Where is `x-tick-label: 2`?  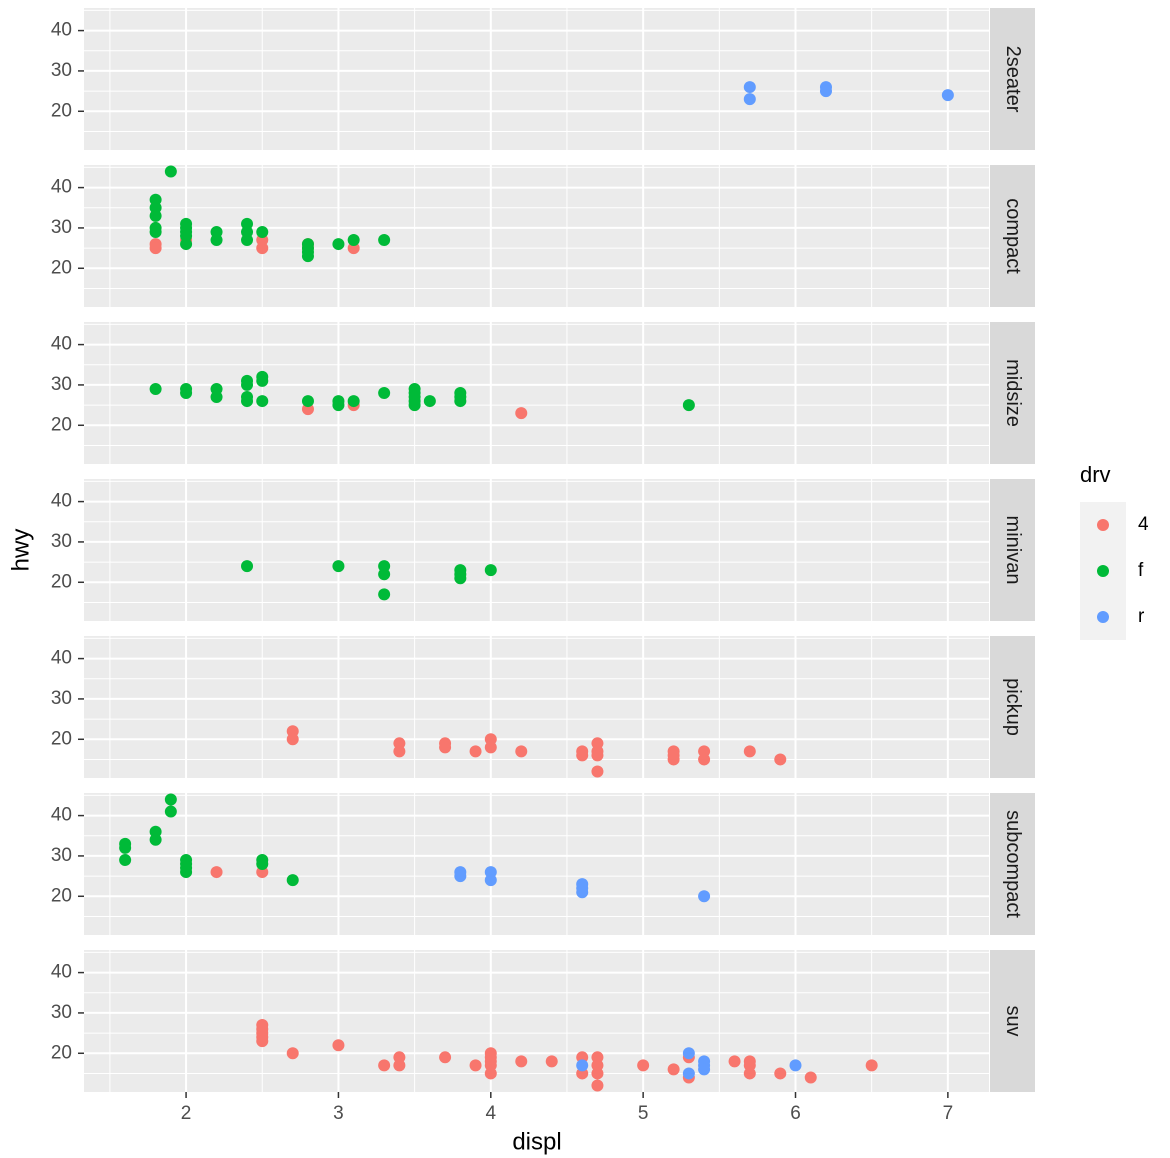
x-tick-label: 2 is located at coordinates (186, 1113).